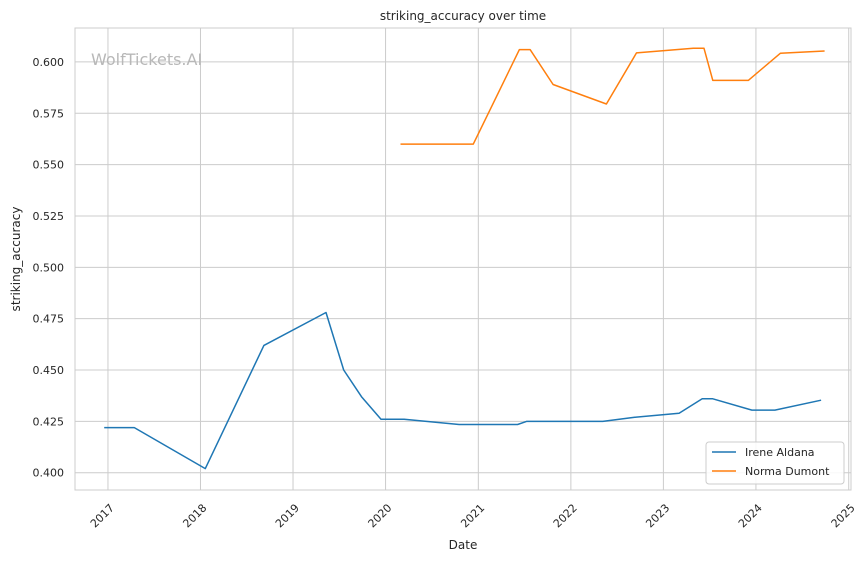 This screenshot has height=561, width=867. What do you see at coordinates (463, 16) in the screenshot?
I see `chart-title: striking_accuracy over time` at bounding box center [463, 16].